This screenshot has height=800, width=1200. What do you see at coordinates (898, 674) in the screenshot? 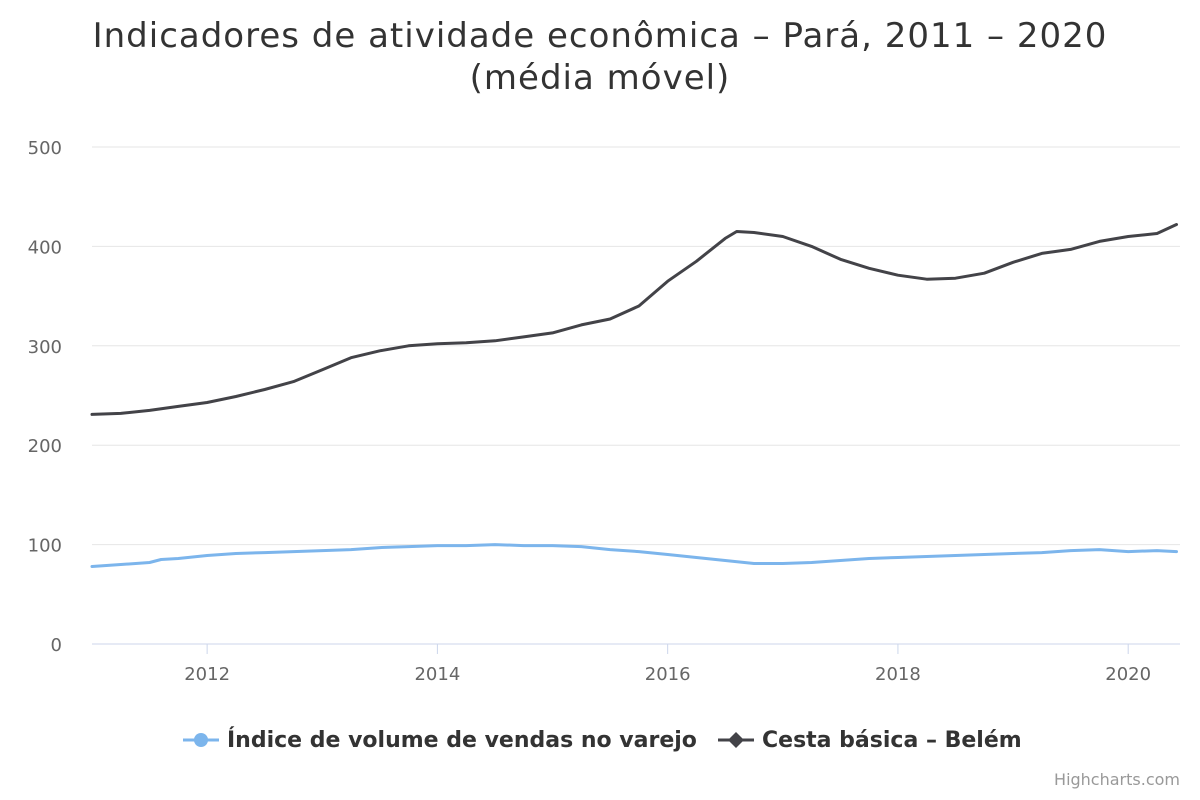
I see `x-tick-label: 2018` at bounding box center [898, 674].